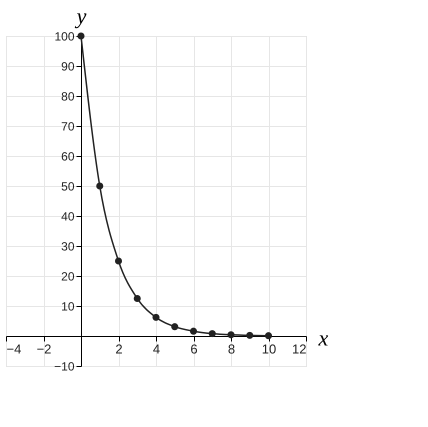 The width and height of the screenshot is (428, 427). I want to click on y-tick-label: −10, so click(64, 367).